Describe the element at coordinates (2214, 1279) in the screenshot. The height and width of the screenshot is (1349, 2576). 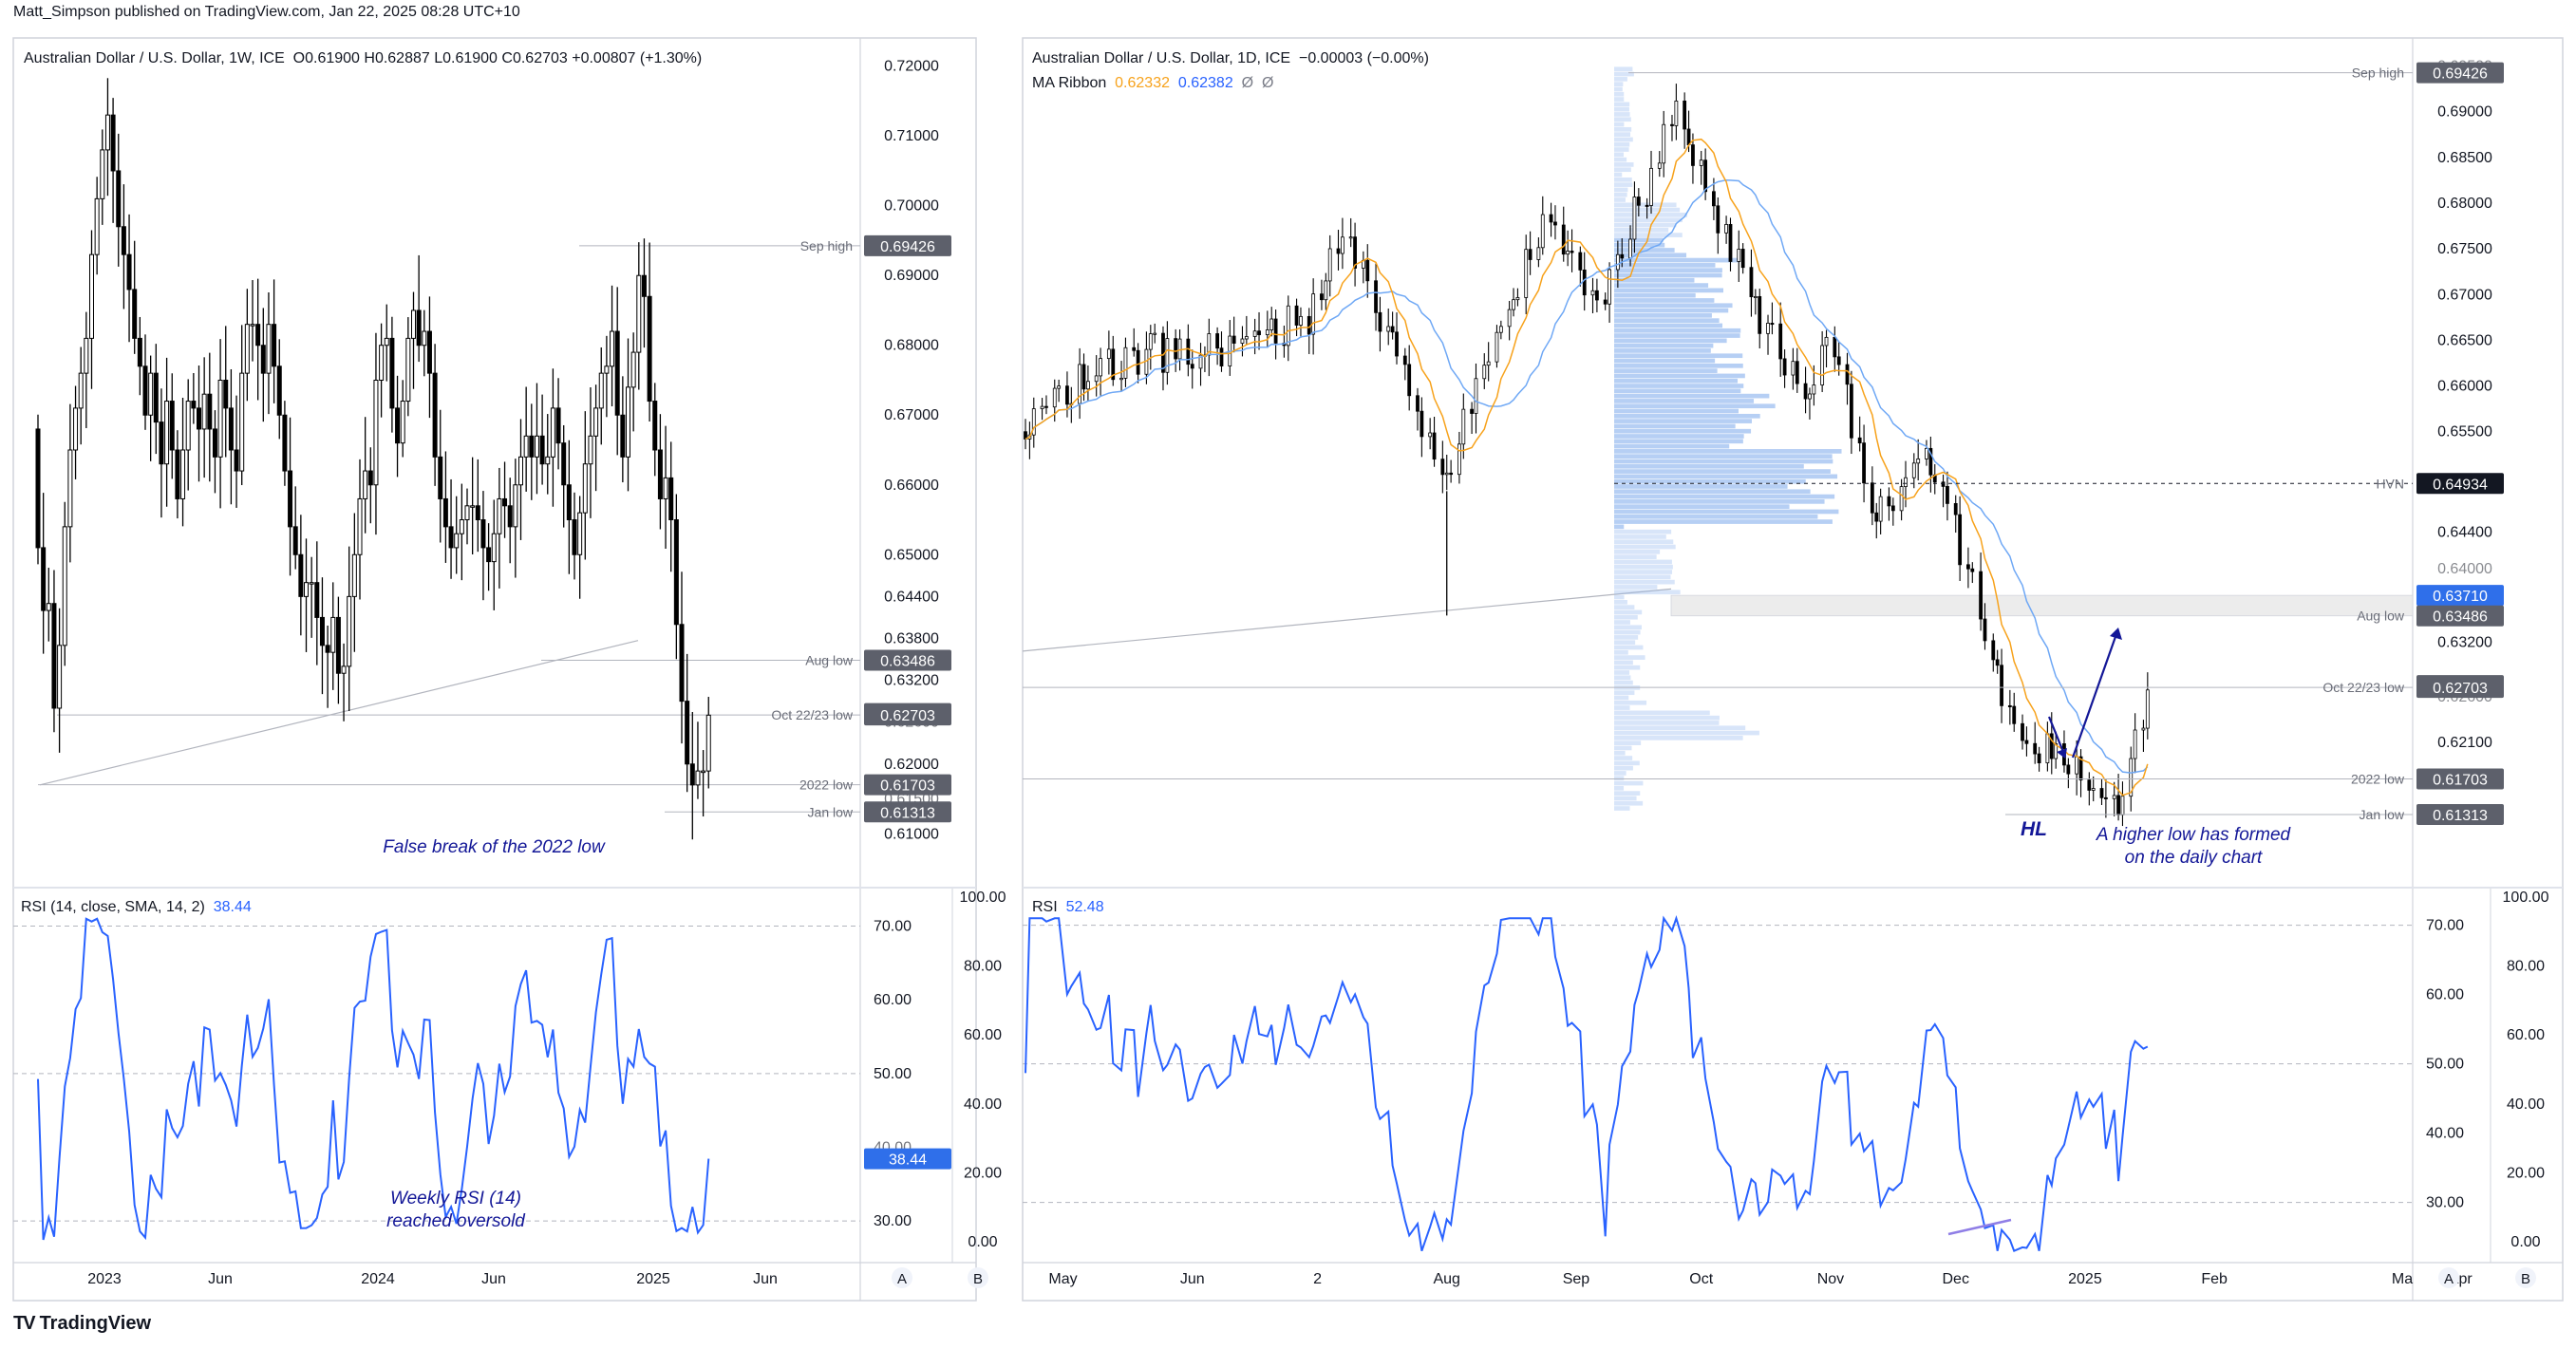
I see `daily-time-label: Feb` at that location.